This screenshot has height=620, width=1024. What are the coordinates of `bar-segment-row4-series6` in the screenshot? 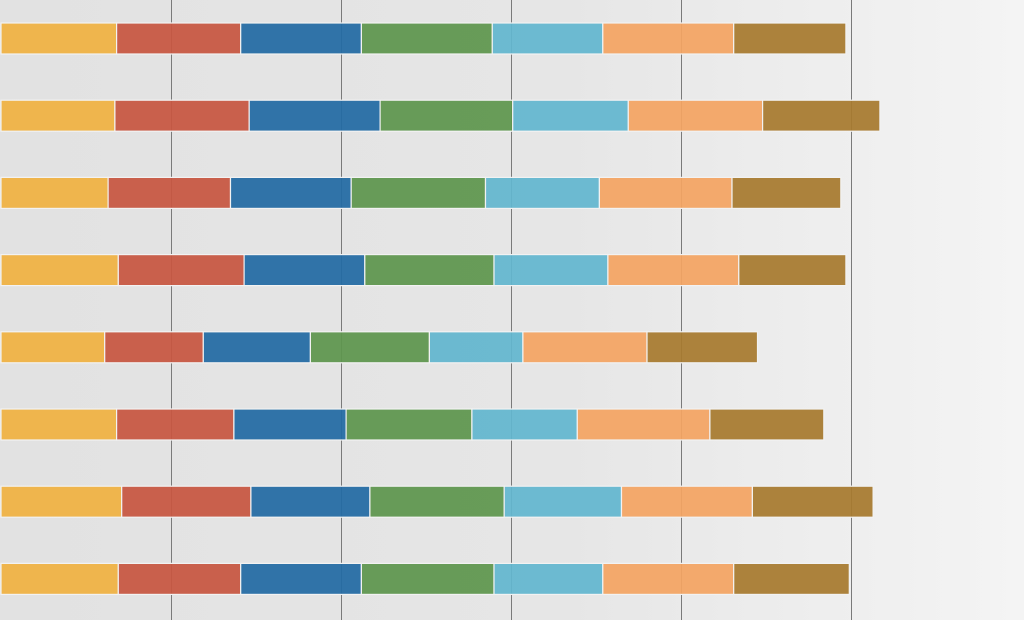 It's located at (673, 270).